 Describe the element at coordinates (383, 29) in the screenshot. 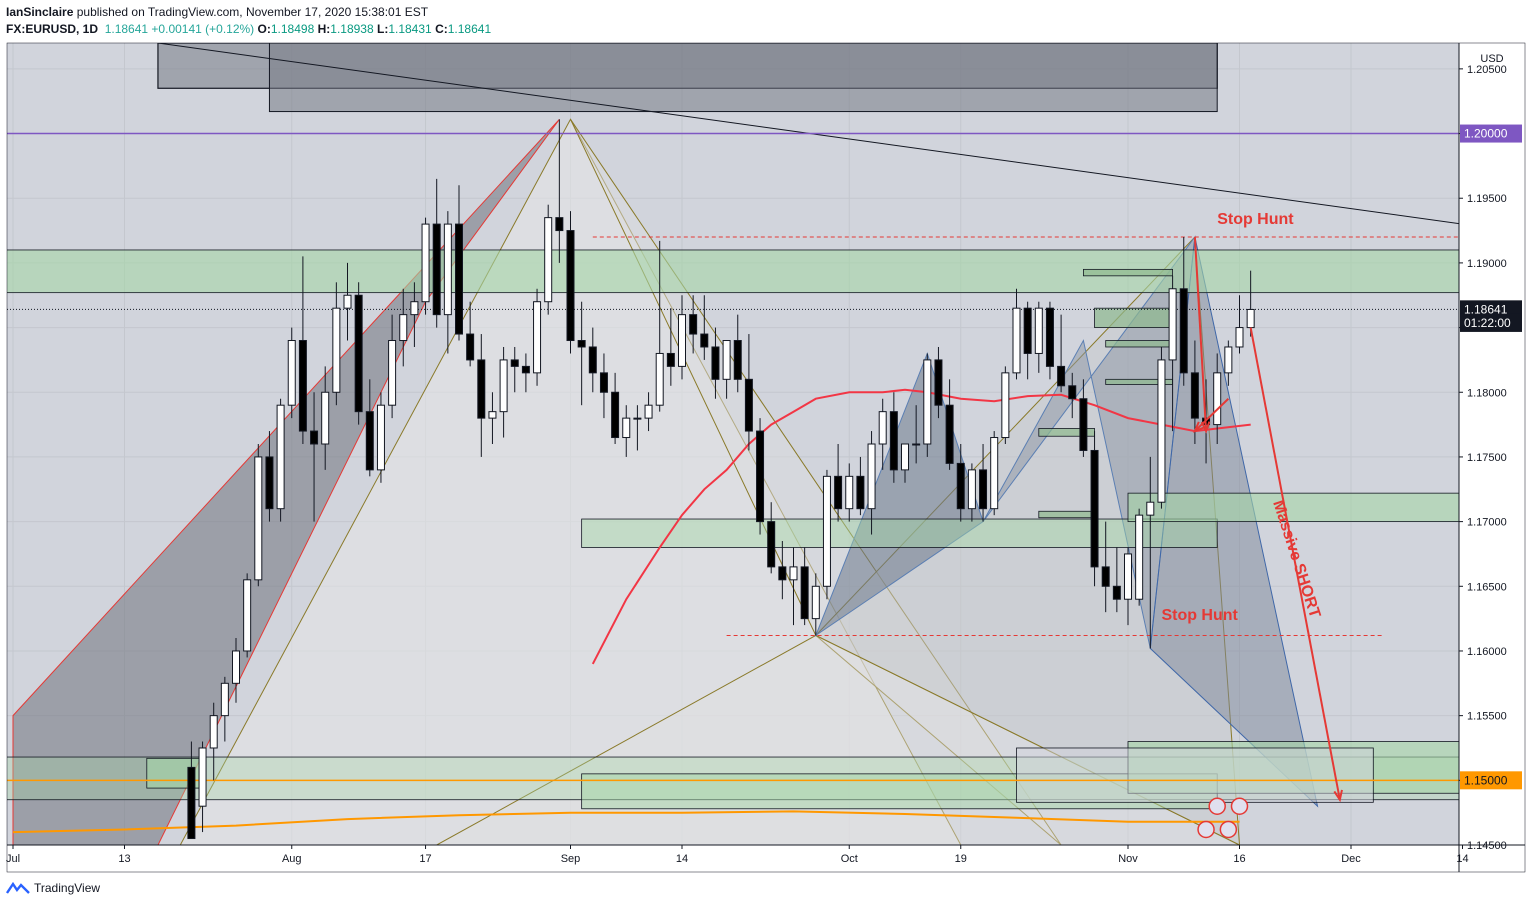

I see `low-label: L:` at that location.